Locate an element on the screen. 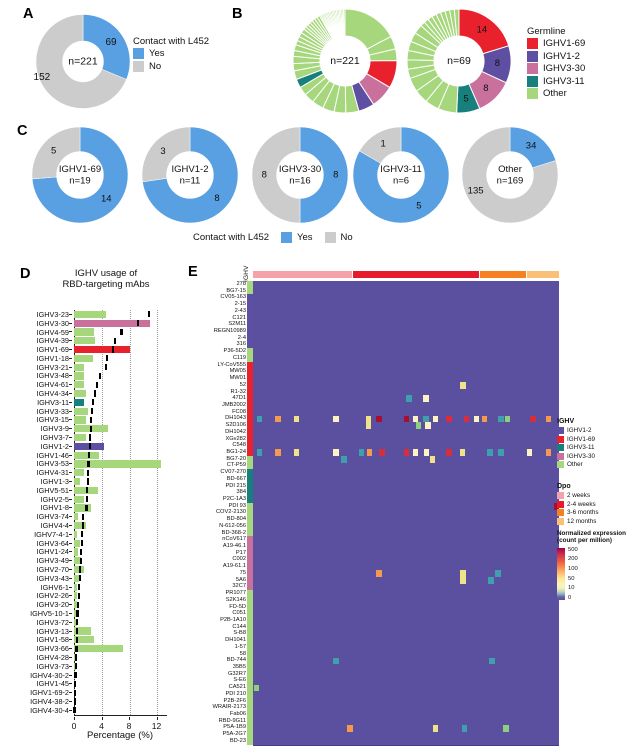 This screenshot has height=753, width=640. bar-row: IGHV3-64 is located at coordinates (93, 543).